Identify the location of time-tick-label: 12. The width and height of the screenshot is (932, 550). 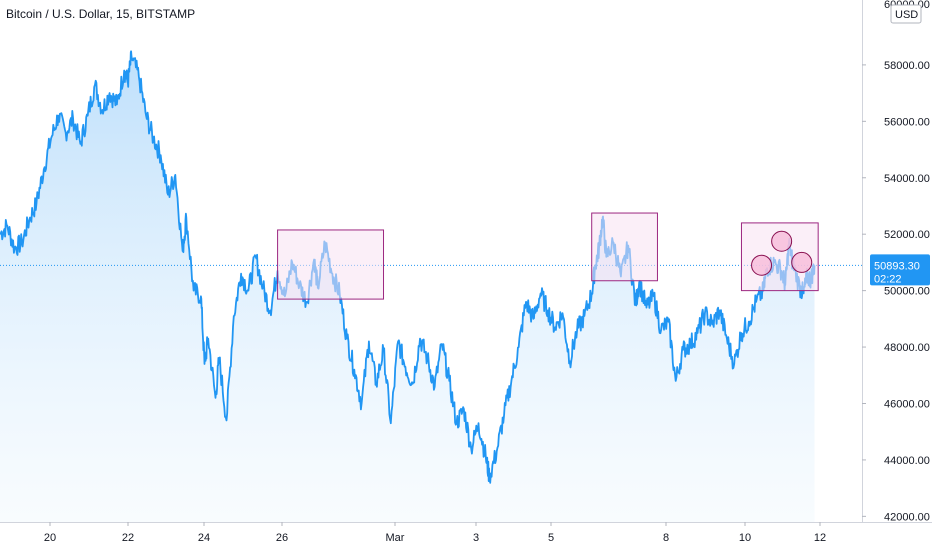
(820, 538).